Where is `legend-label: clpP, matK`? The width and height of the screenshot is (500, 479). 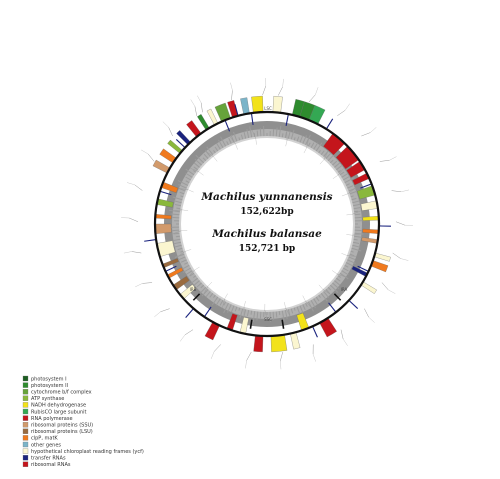
legend-label: clpP, matK is located at coordinates (44, 439).